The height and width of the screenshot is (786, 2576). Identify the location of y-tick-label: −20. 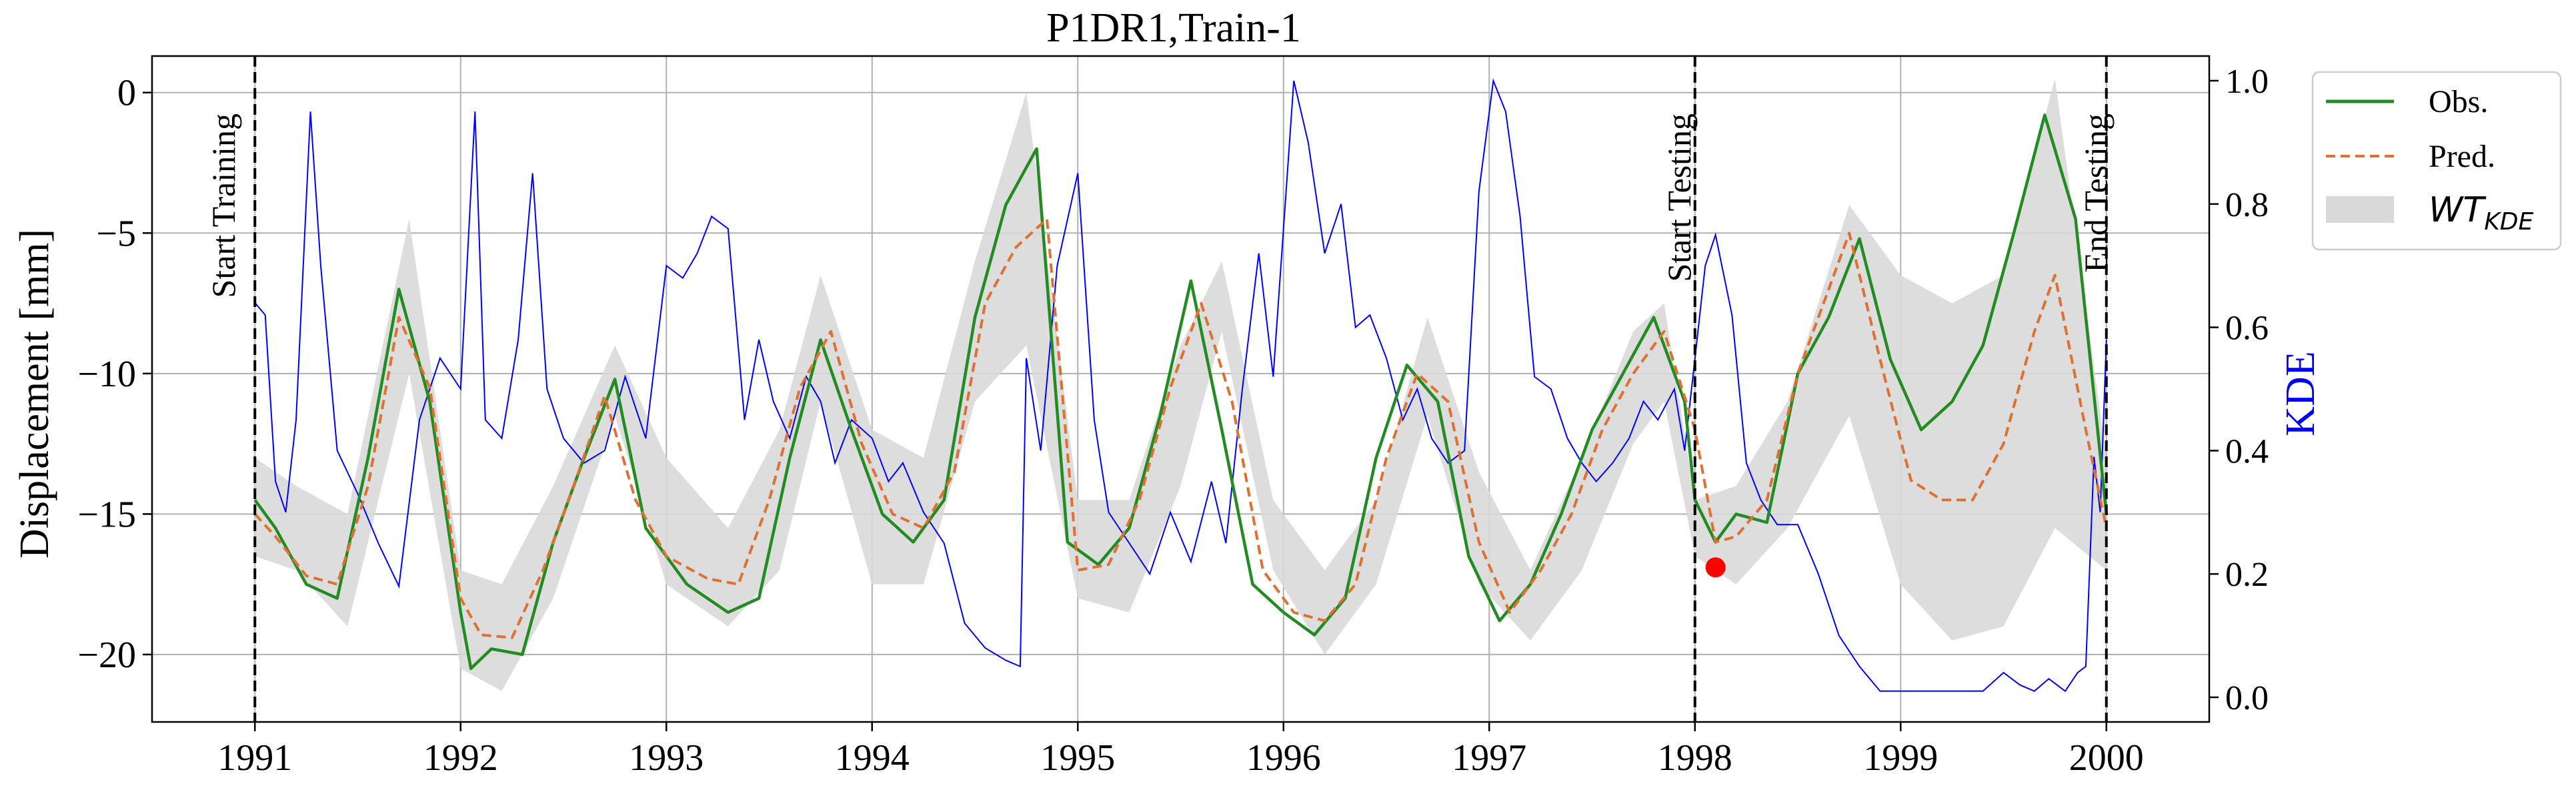
(106, 655).